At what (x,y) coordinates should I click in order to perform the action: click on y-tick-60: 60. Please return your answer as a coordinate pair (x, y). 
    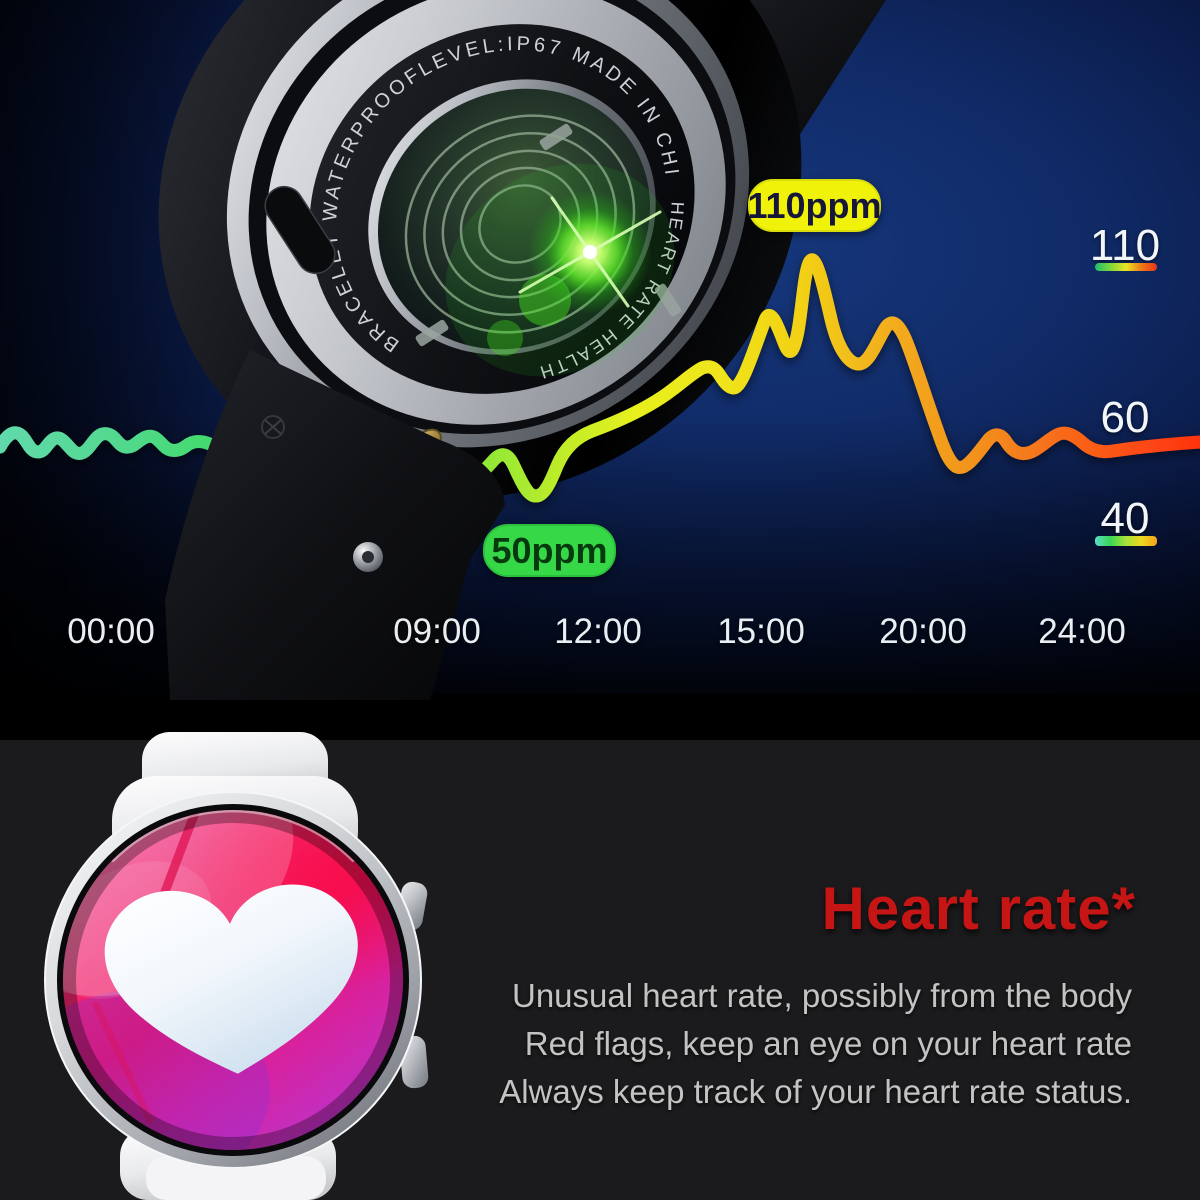
    Looking at the image, I should click on (1125, 417).